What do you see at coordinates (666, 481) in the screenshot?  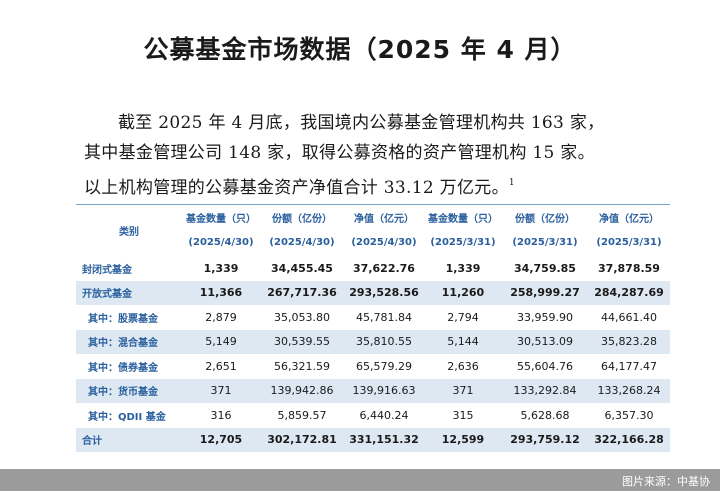 I see `image-credit: 图片来源：中基协` at bounding box center [666, 481].